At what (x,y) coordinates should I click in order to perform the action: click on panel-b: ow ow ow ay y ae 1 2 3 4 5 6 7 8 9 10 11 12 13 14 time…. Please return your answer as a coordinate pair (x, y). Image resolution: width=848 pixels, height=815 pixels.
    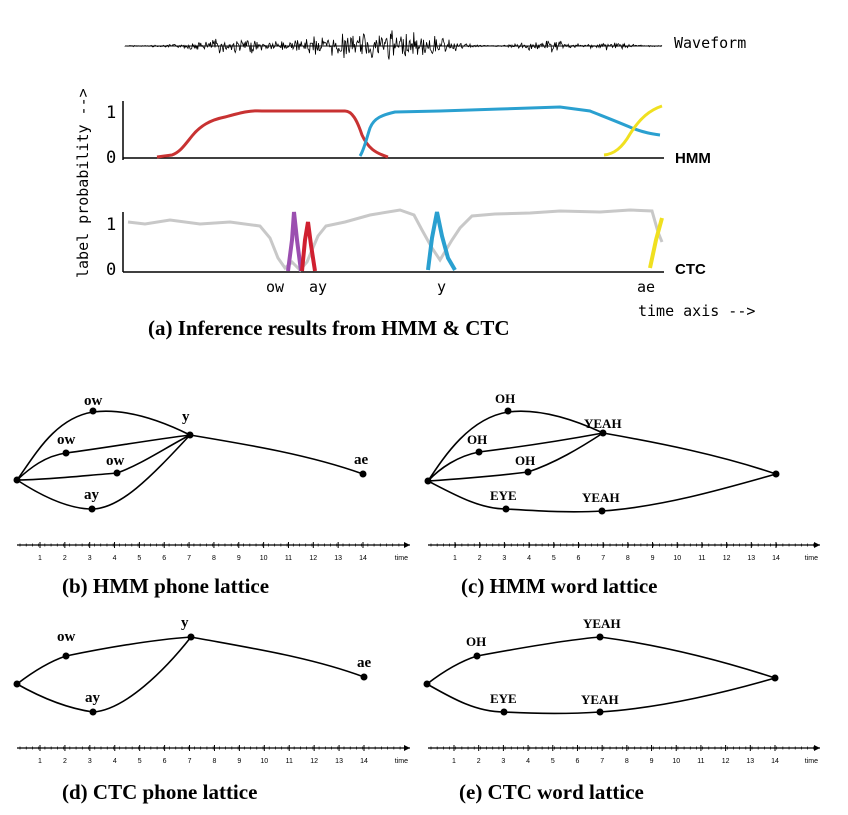
    Looking at the image, I should click on (211, 495).